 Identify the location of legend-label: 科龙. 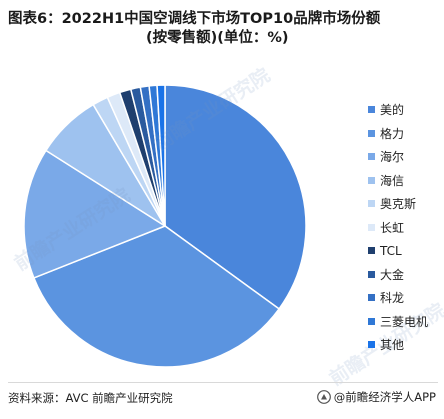
(392, 298).